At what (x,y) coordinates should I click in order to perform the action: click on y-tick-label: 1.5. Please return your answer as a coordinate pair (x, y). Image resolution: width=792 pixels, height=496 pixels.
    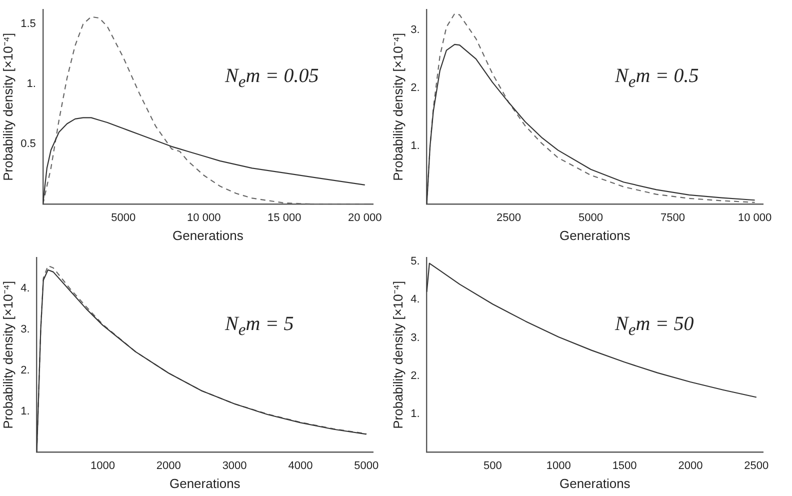
    Looking at the image, I should click on (28, 24).